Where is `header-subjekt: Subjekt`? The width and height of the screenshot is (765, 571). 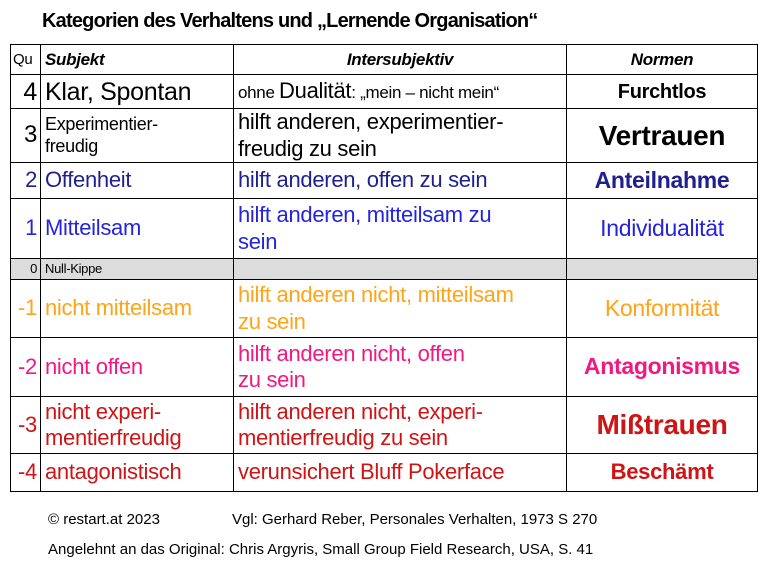
header-subjekt: Subjekt is located at coordinates (137, 59).